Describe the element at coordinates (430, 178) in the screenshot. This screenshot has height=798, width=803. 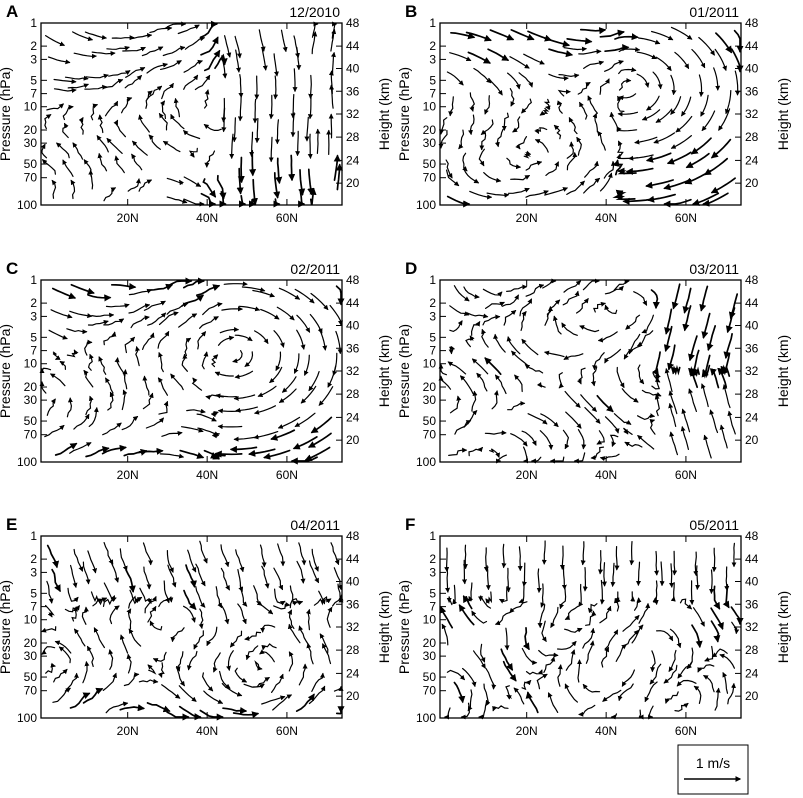
I see `pressure-tick-label: 70` at that location.